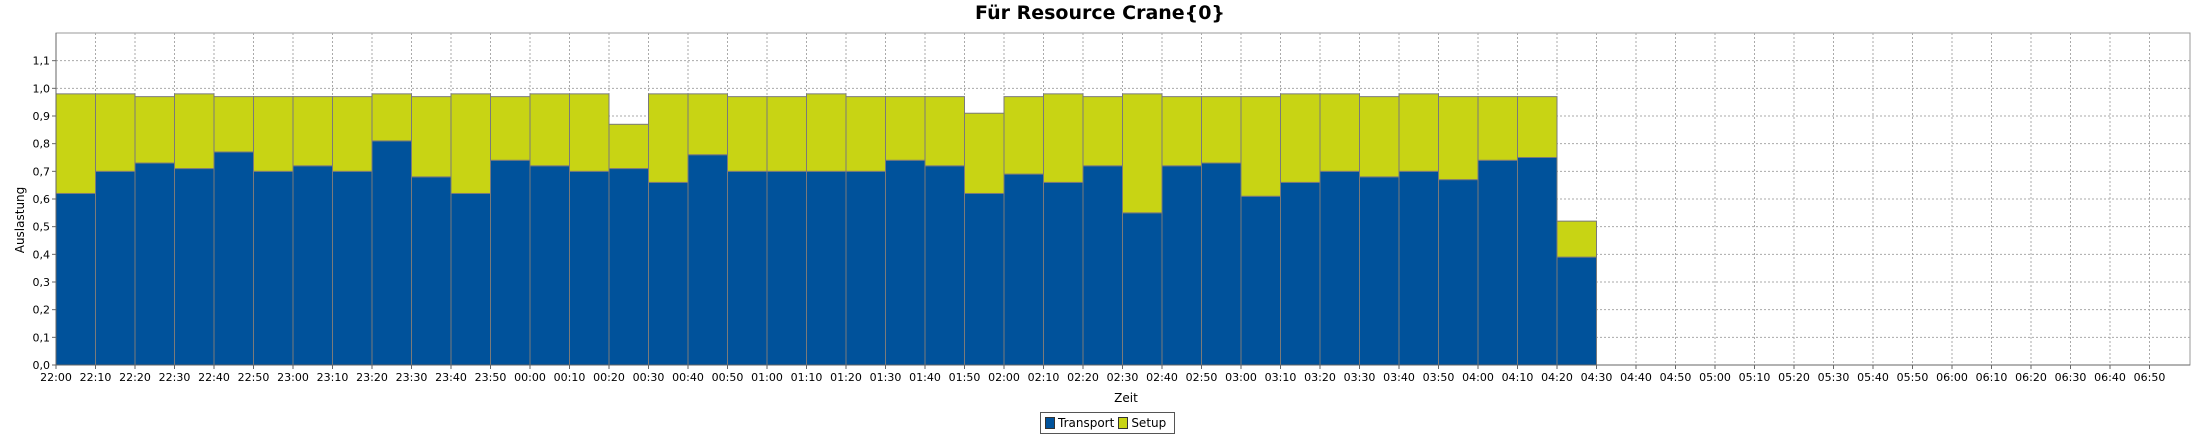 This screenshot has height=435, width=2200. What do you see at coordinates (1044, 377) in the screenshot?
I see `x-tick-label: 02:10` at bounding box center [1044, 377].